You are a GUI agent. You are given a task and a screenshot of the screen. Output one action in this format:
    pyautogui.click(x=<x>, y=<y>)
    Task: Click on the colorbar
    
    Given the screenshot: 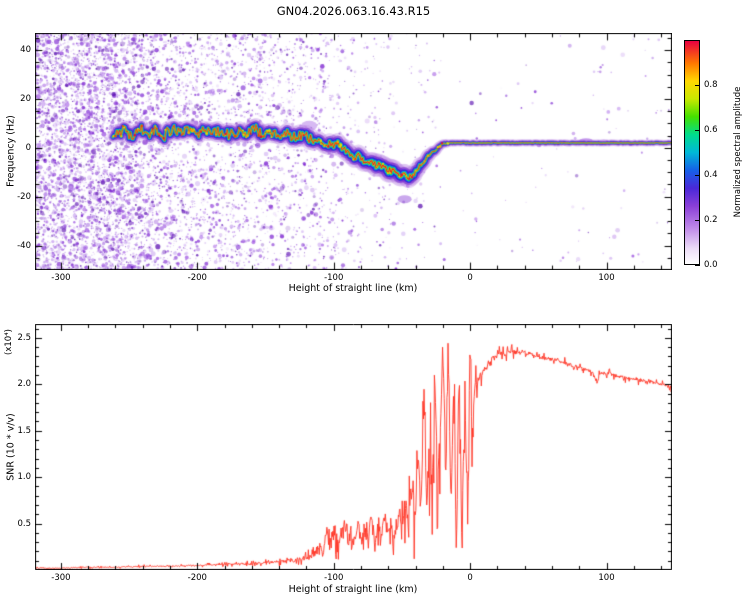 What is the action you would take?
    pyautogui.click(x=692, y=152)
    